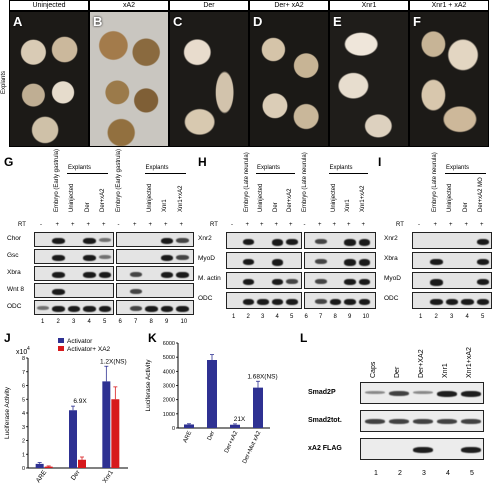  I want to click on y-tick-label: 4, so click(23, 414).